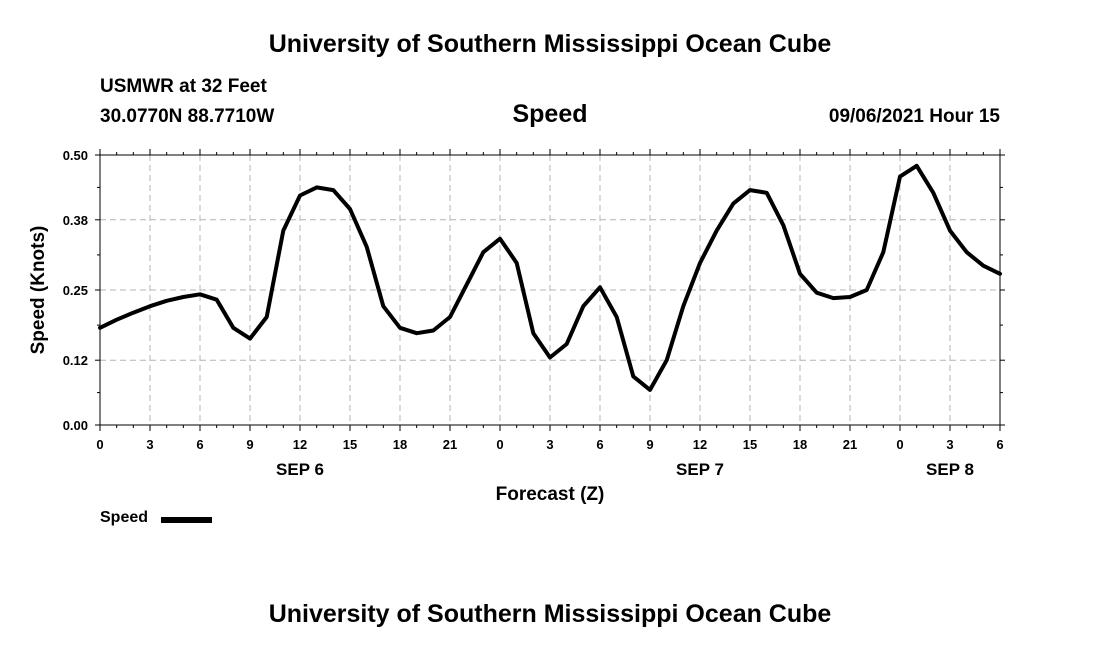  Describe the element at coordinates (700, 469) in the screenshot. I see `day-label: SEP 7` at that location.